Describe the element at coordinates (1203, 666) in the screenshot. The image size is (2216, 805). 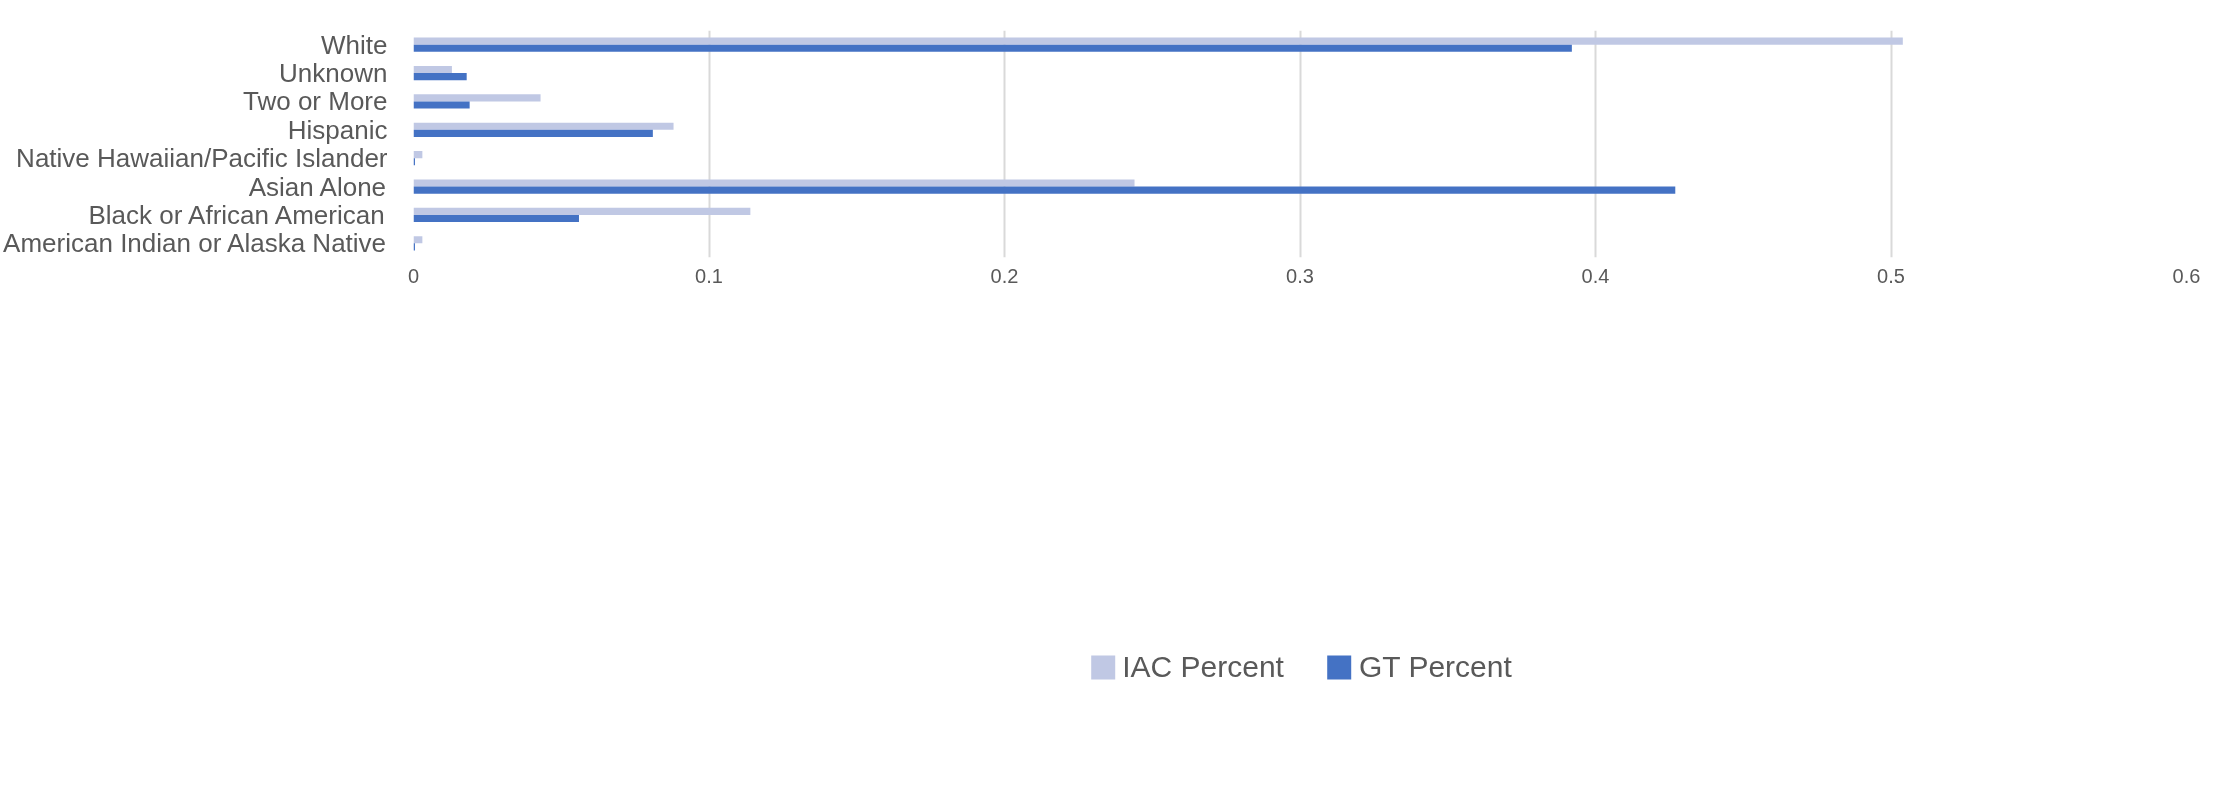
I see `legend-label: IAC Percent` at that location.